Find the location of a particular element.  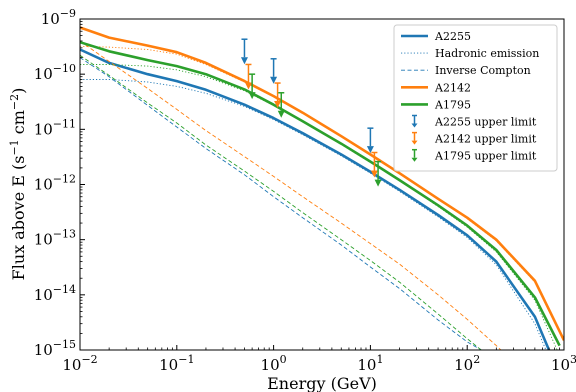

legend-item: Inverse Compton is located at coordinates (466, 70).